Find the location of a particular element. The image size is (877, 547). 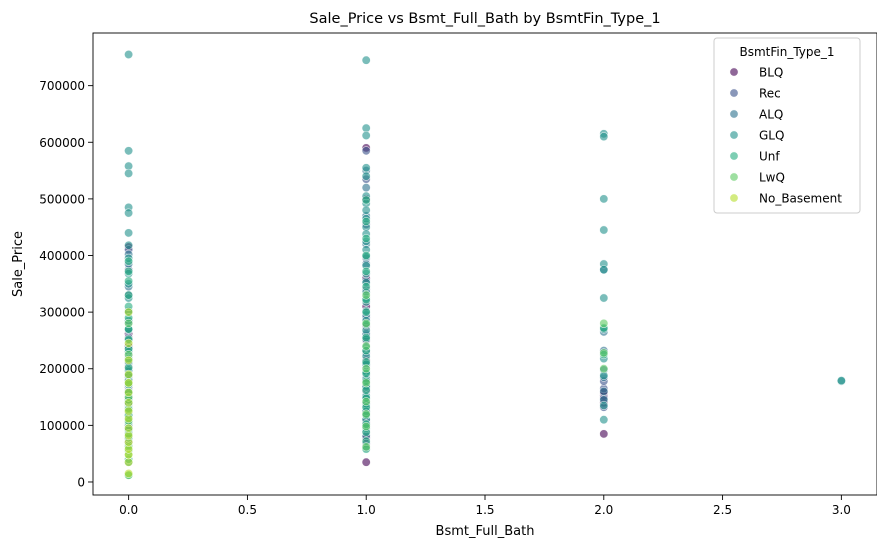

legend-frame is located at coordinates (787, 125).